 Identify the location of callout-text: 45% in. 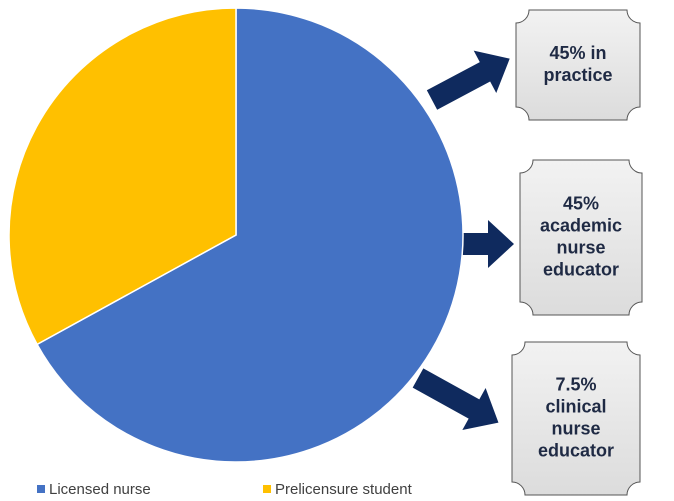
(577, 53).